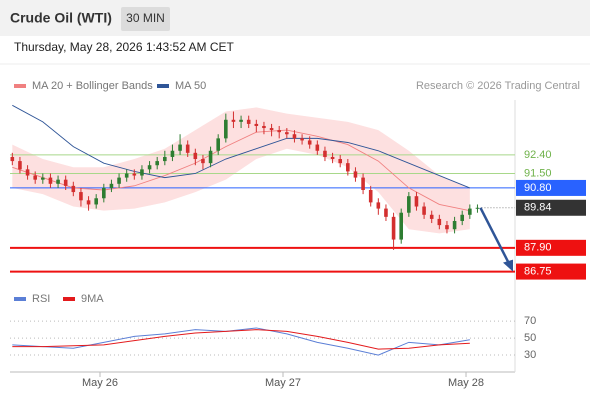  I want to click on forecast-arrow, so click(495, 236).